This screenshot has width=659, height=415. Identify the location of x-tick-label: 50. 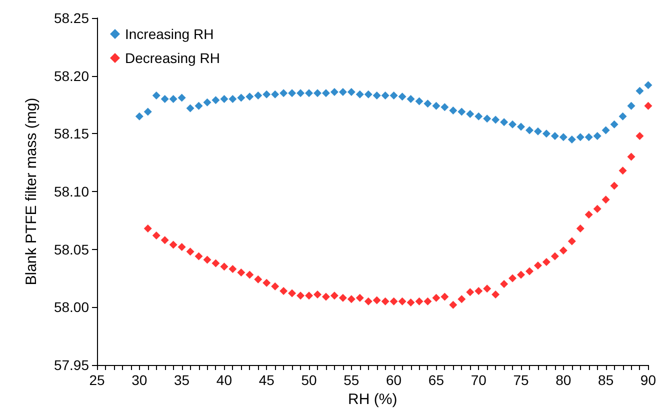
(309, 380).